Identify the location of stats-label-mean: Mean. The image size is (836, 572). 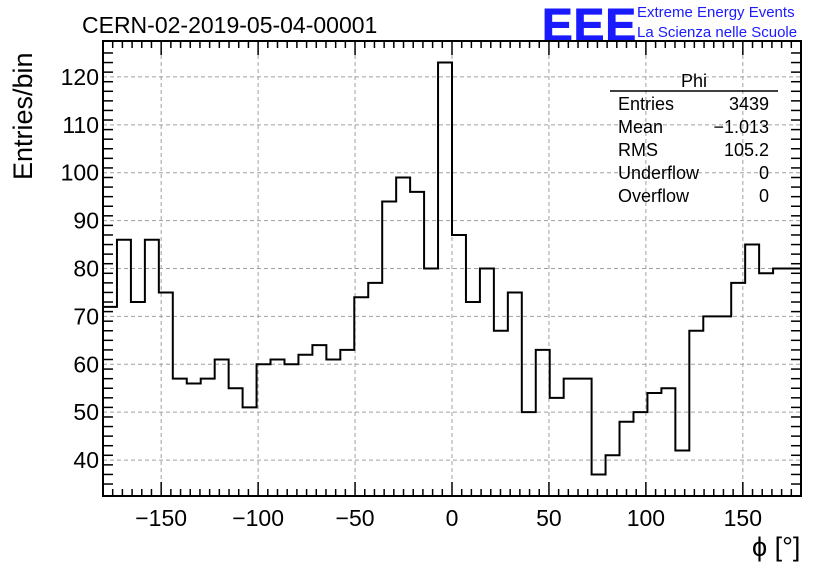
(640, 127).